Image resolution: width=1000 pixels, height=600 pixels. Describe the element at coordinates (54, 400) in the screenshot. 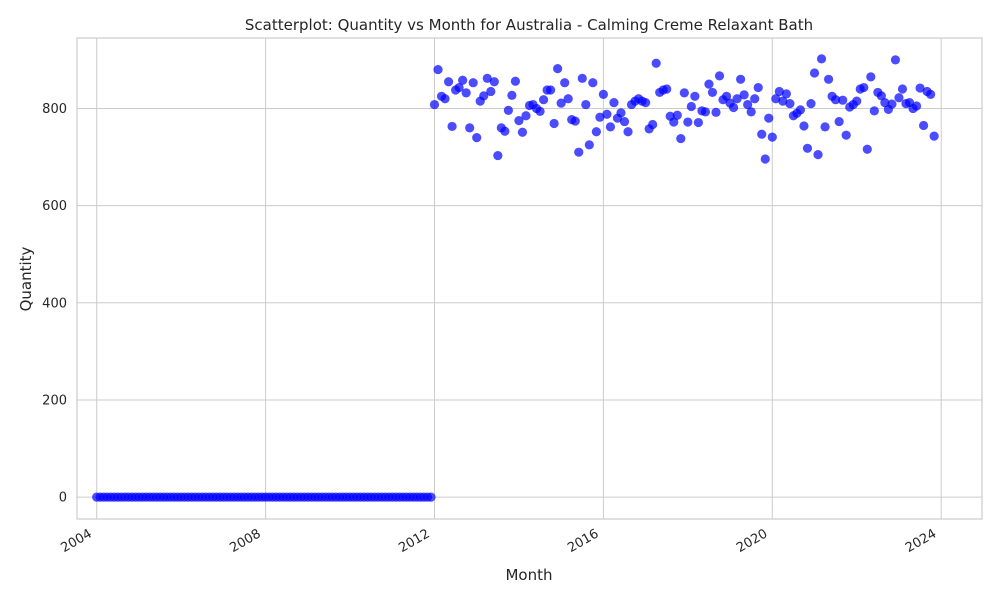

I see `y-tick-label: 200` at that location.